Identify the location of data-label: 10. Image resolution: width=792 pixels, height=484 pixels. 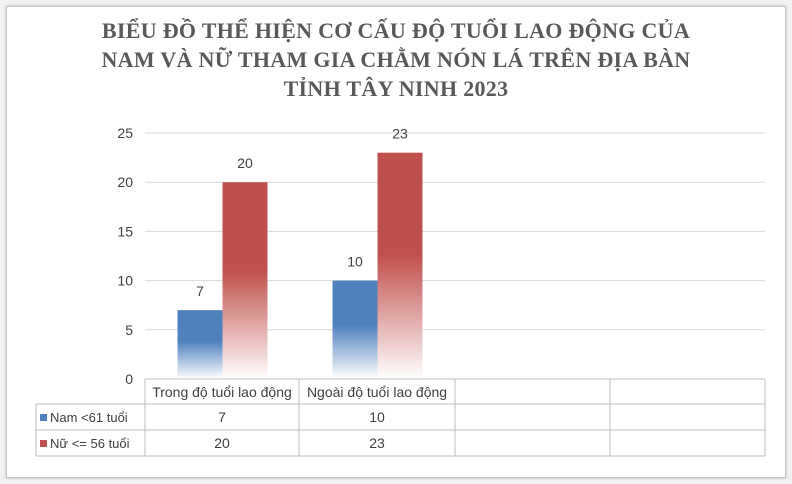
(355, 262).